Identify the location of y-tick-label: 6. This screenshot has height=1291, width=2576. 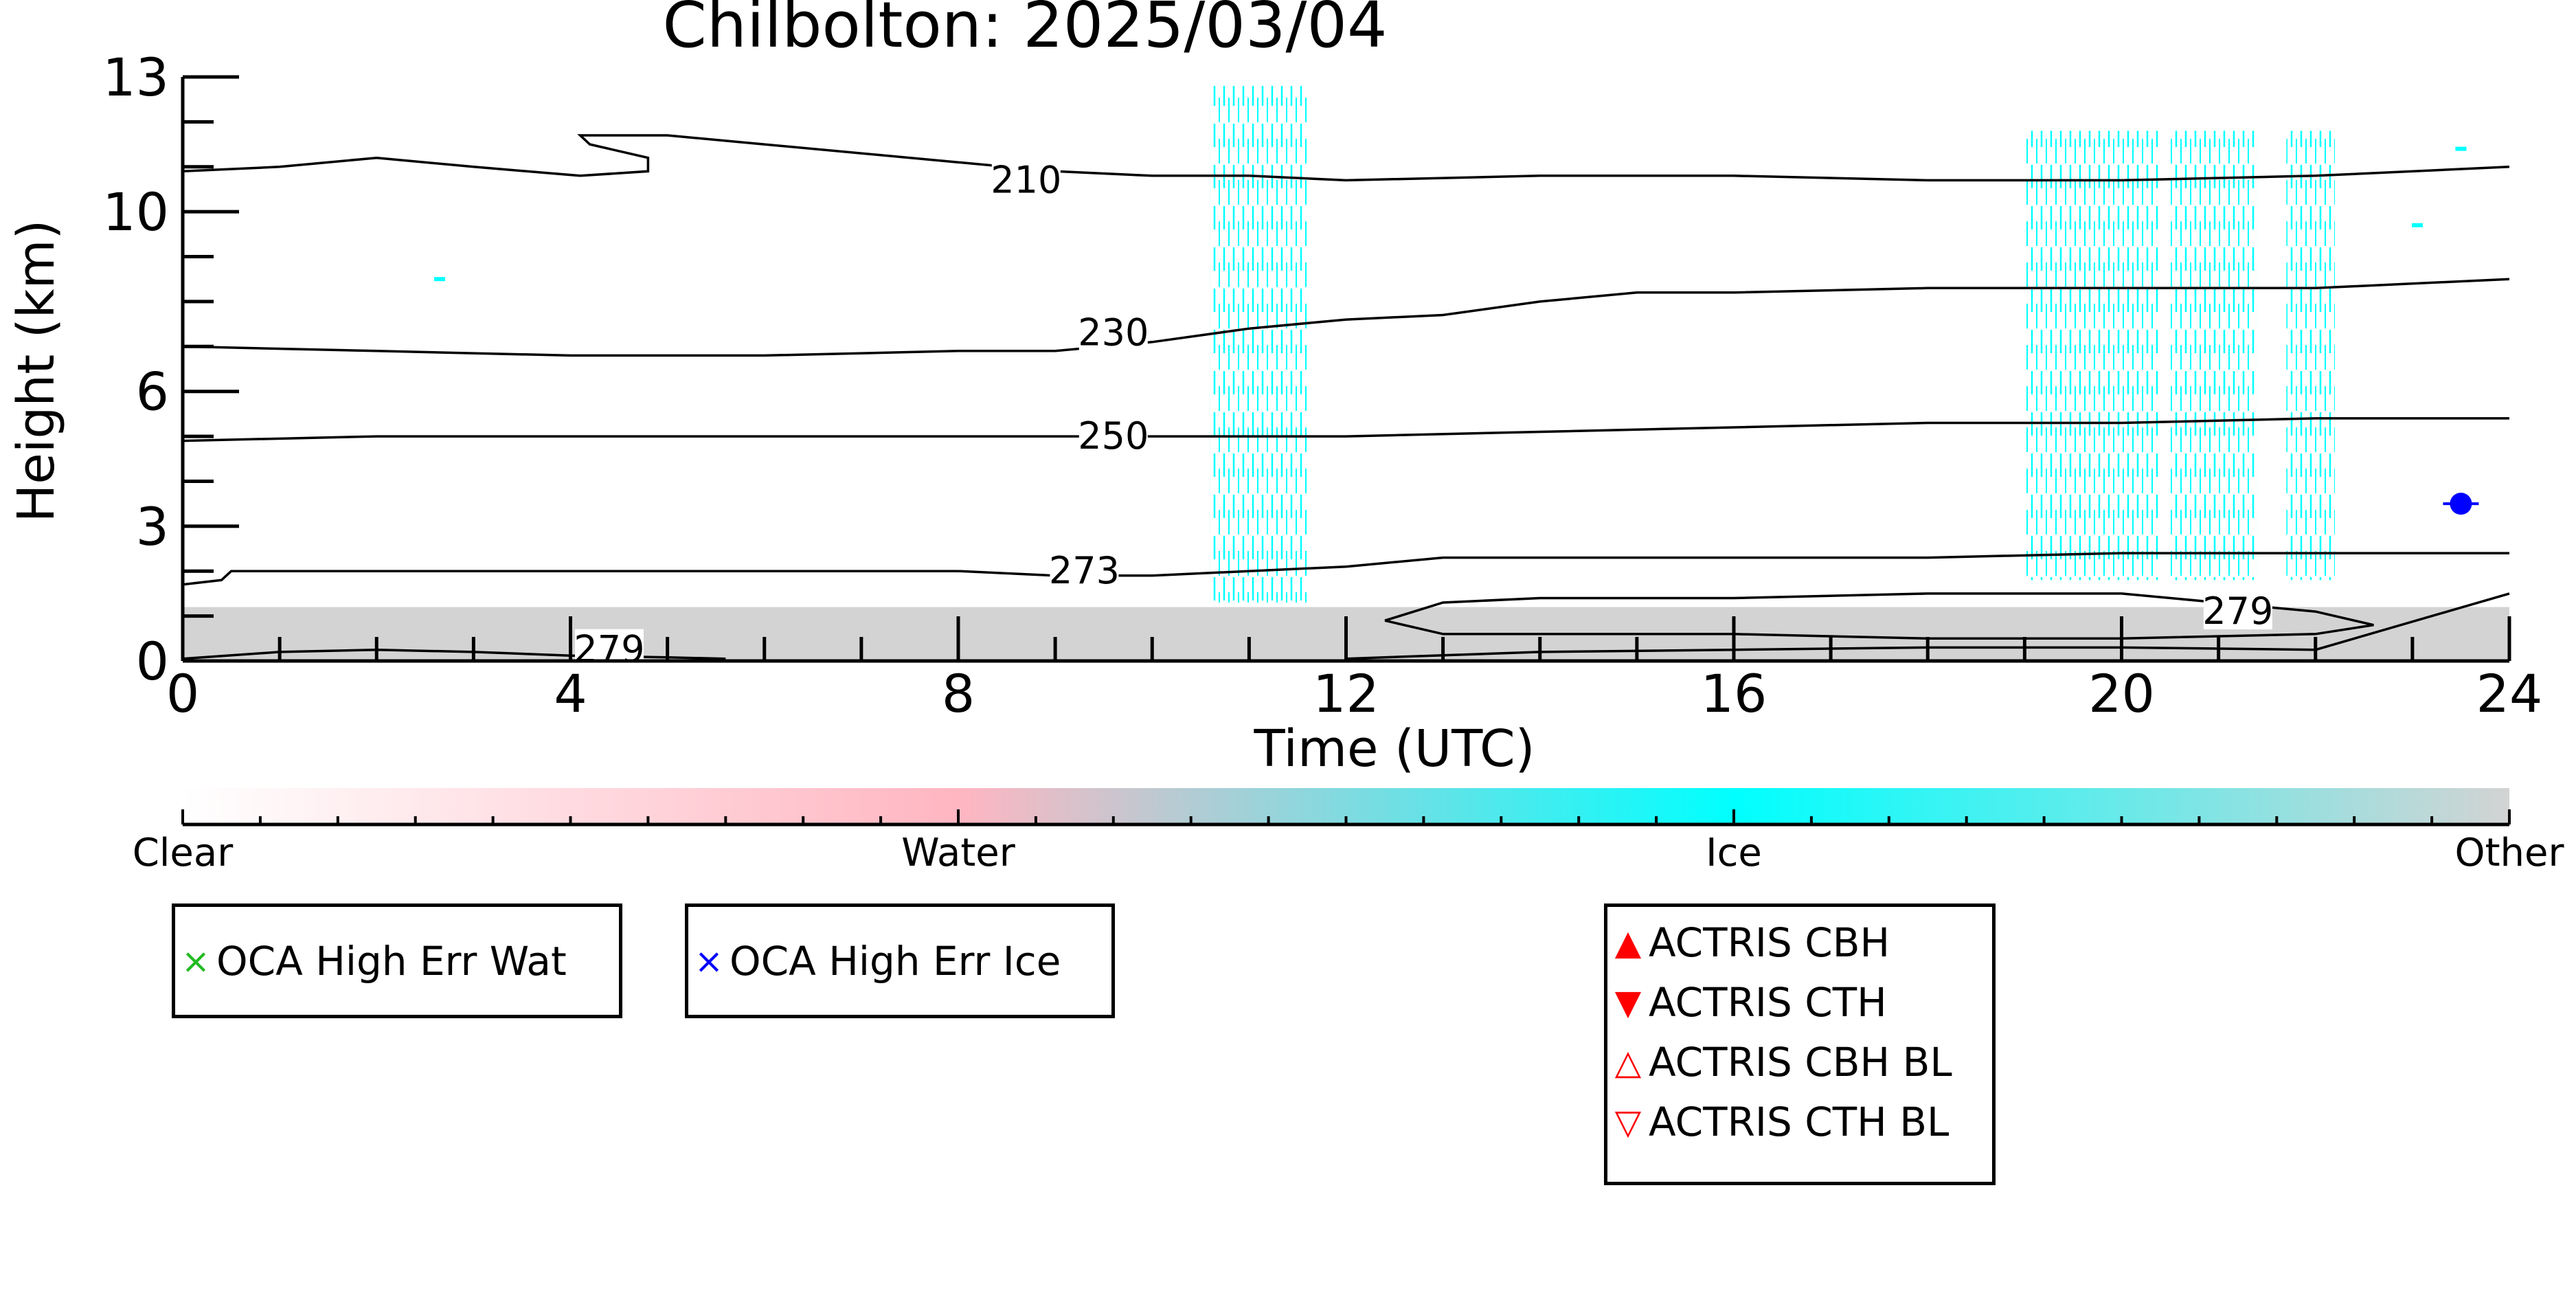
(152, 392).